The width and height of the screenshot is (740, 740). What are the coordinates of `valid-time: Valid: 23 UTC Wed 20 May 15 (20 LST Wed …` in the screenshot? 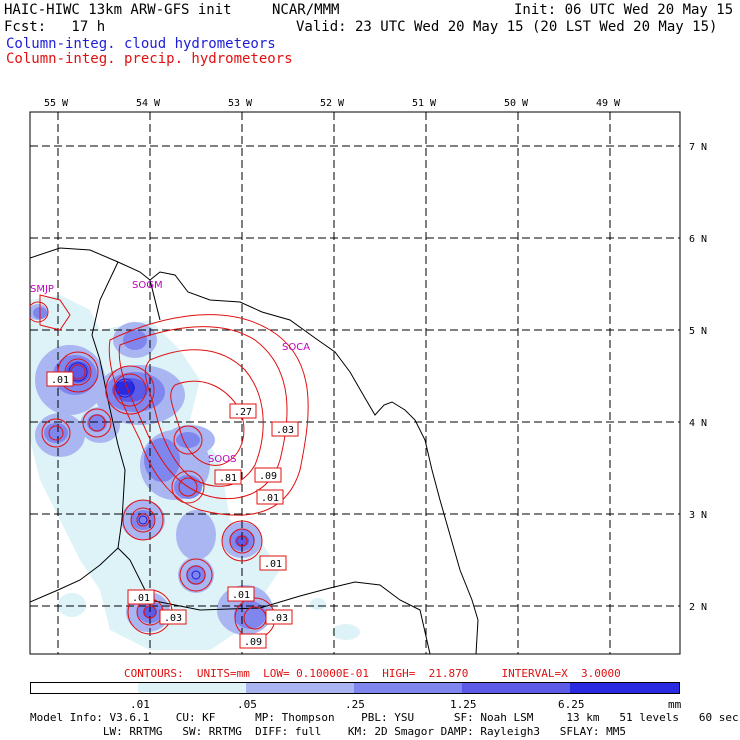 It's located at (507, 27).